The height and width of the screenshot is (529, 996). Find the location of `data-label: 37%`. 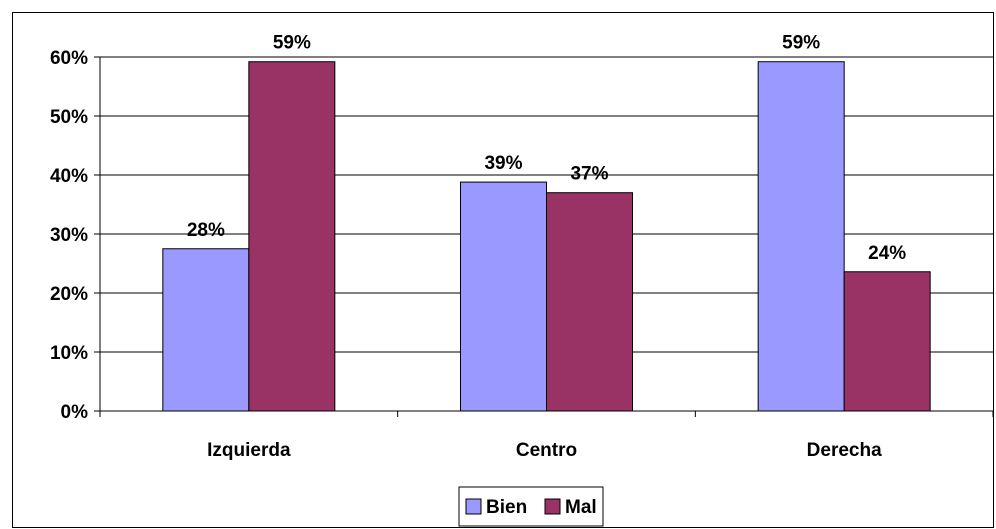

data-label: 37% is located at coordinates (589, 174).